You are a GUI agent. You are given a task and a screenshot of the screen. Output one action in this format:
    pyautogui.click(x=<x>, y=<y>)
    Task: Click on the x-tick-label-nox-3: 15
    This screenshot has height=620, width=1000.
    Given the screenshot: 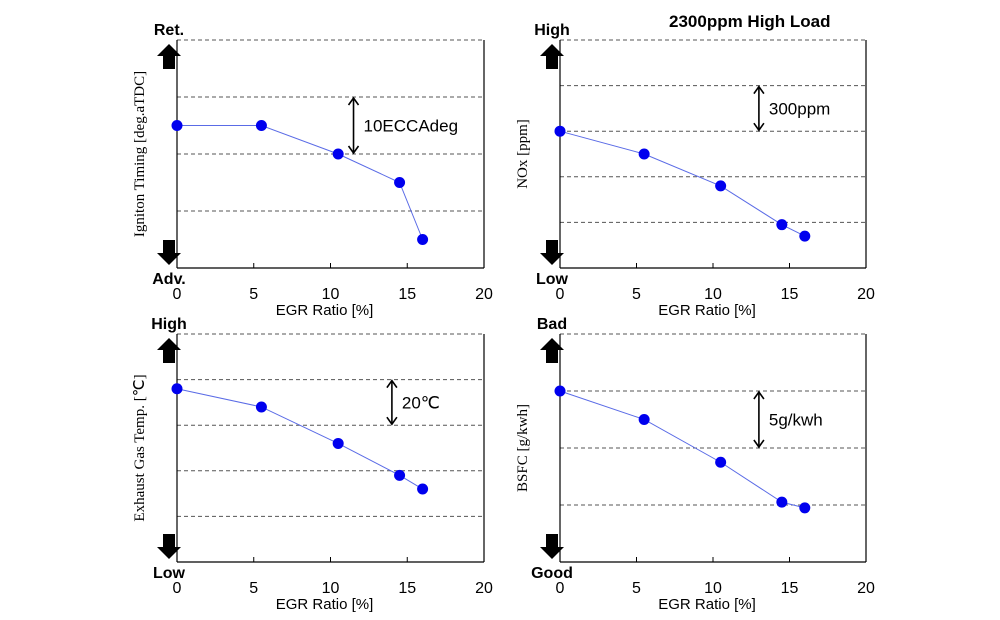 What is the action you would take?
    pyautogui.click(x=790, y=294)
    